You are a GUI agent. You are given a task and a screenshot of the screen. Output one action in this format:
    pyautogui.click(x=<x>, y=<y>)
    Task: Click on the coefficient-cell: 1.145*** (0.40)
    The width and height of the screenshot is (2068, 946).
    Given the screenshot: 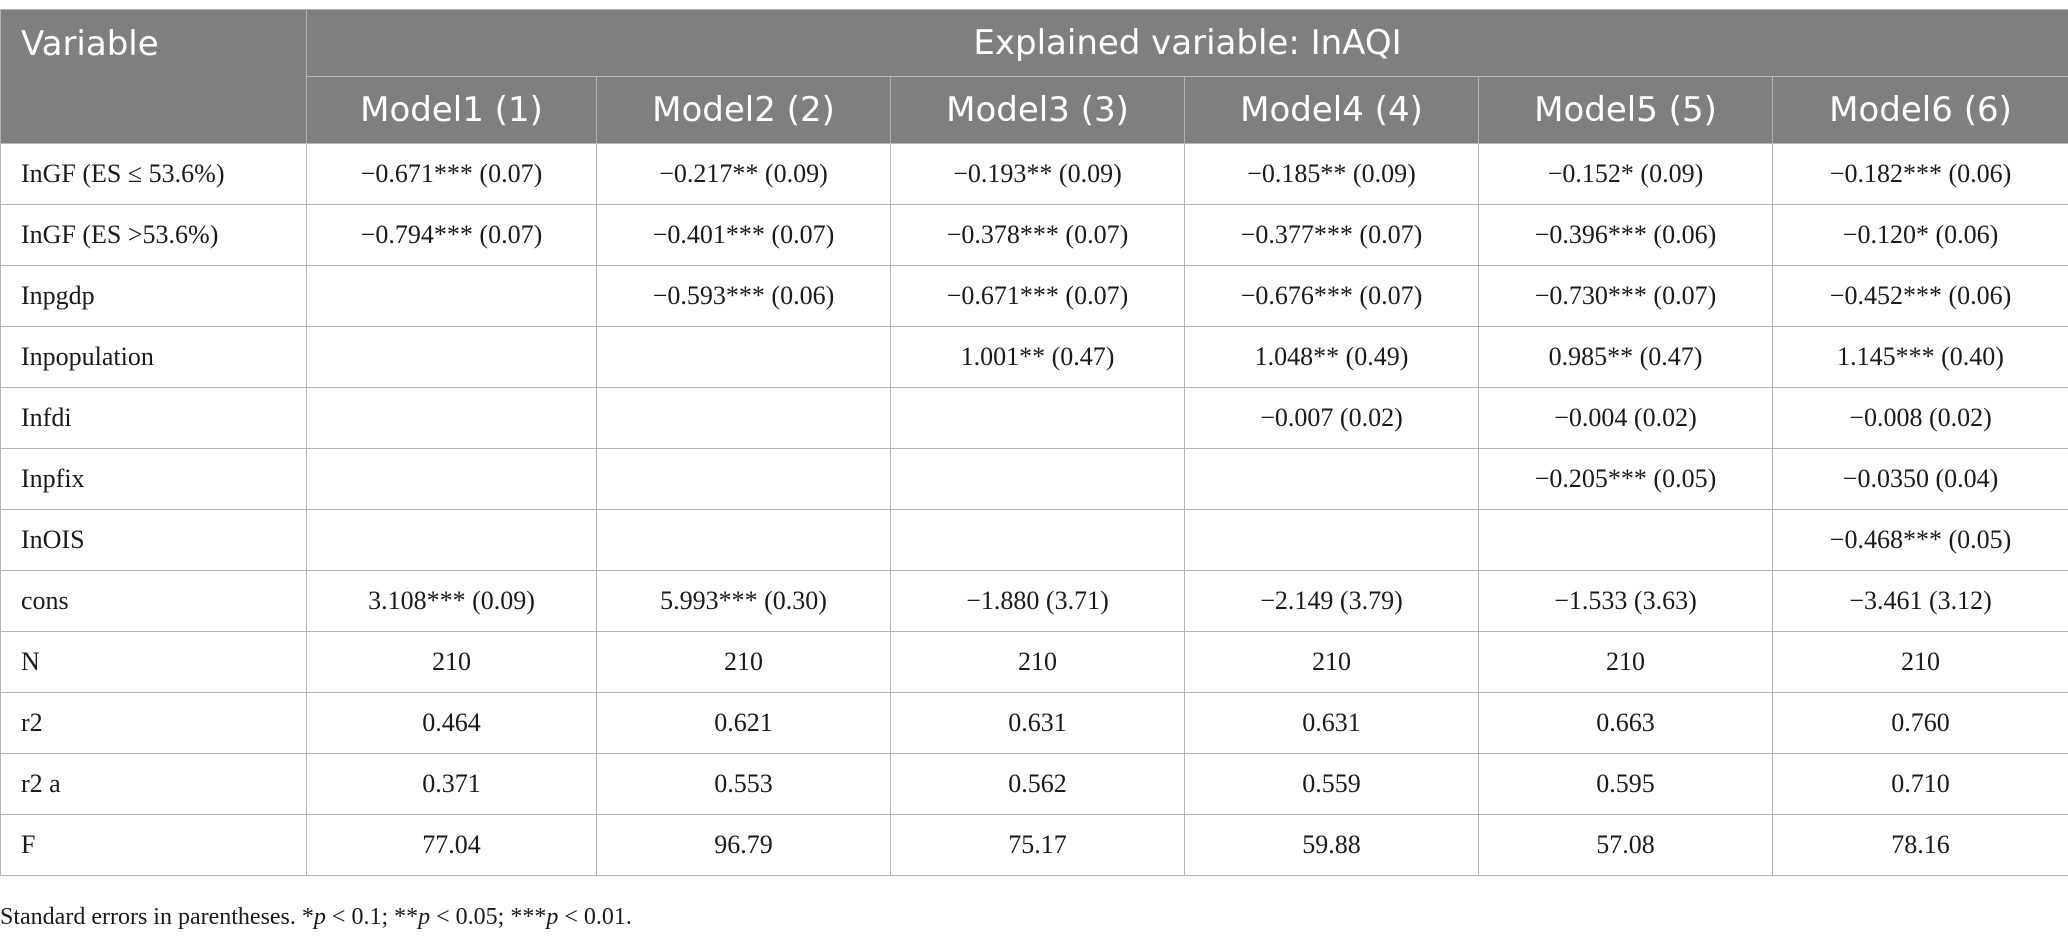 What is the action you would take?
    pyautogui.click(x=1919, y=357)
    